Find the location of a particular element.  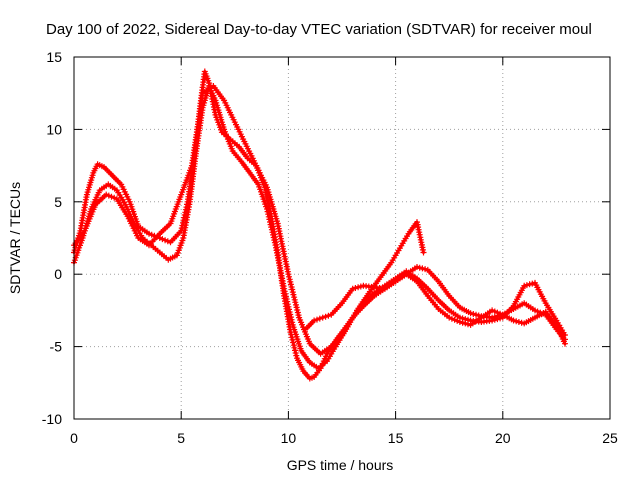

y-tick-label: 0 is located at coordinates (58, 274).